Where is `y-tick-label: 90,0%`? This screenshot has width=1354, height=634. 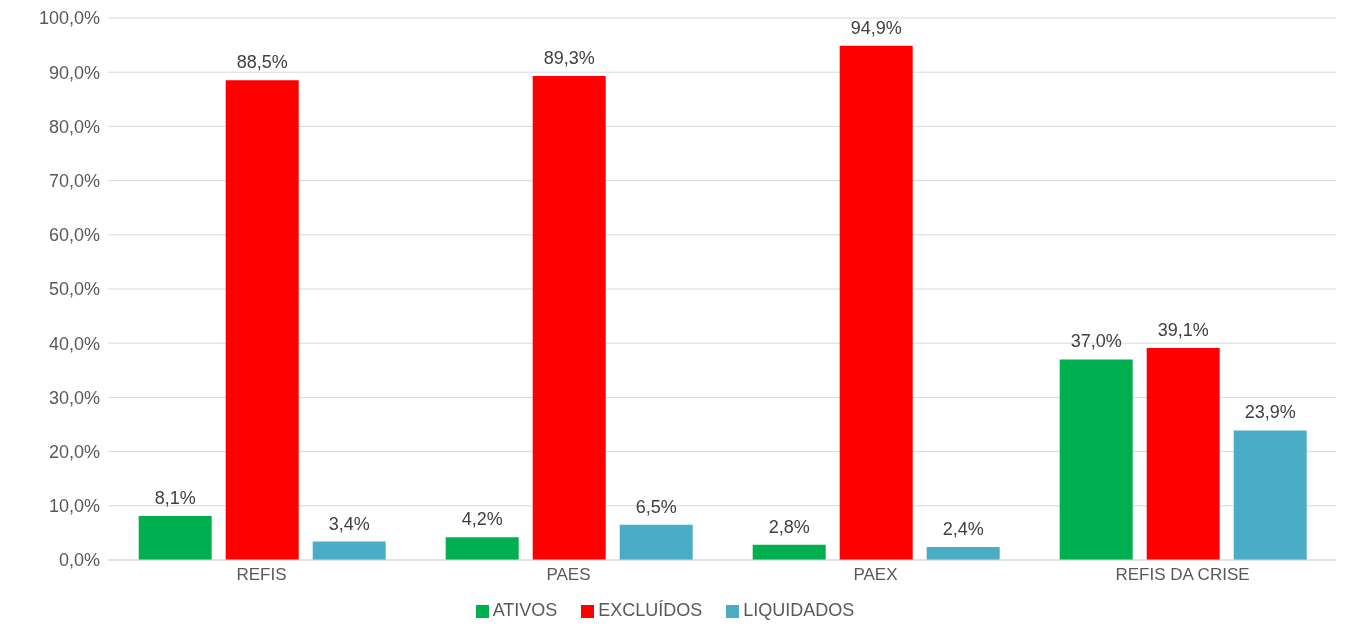 y-tick-label: 90,0% is located at coordinates (74, 72).